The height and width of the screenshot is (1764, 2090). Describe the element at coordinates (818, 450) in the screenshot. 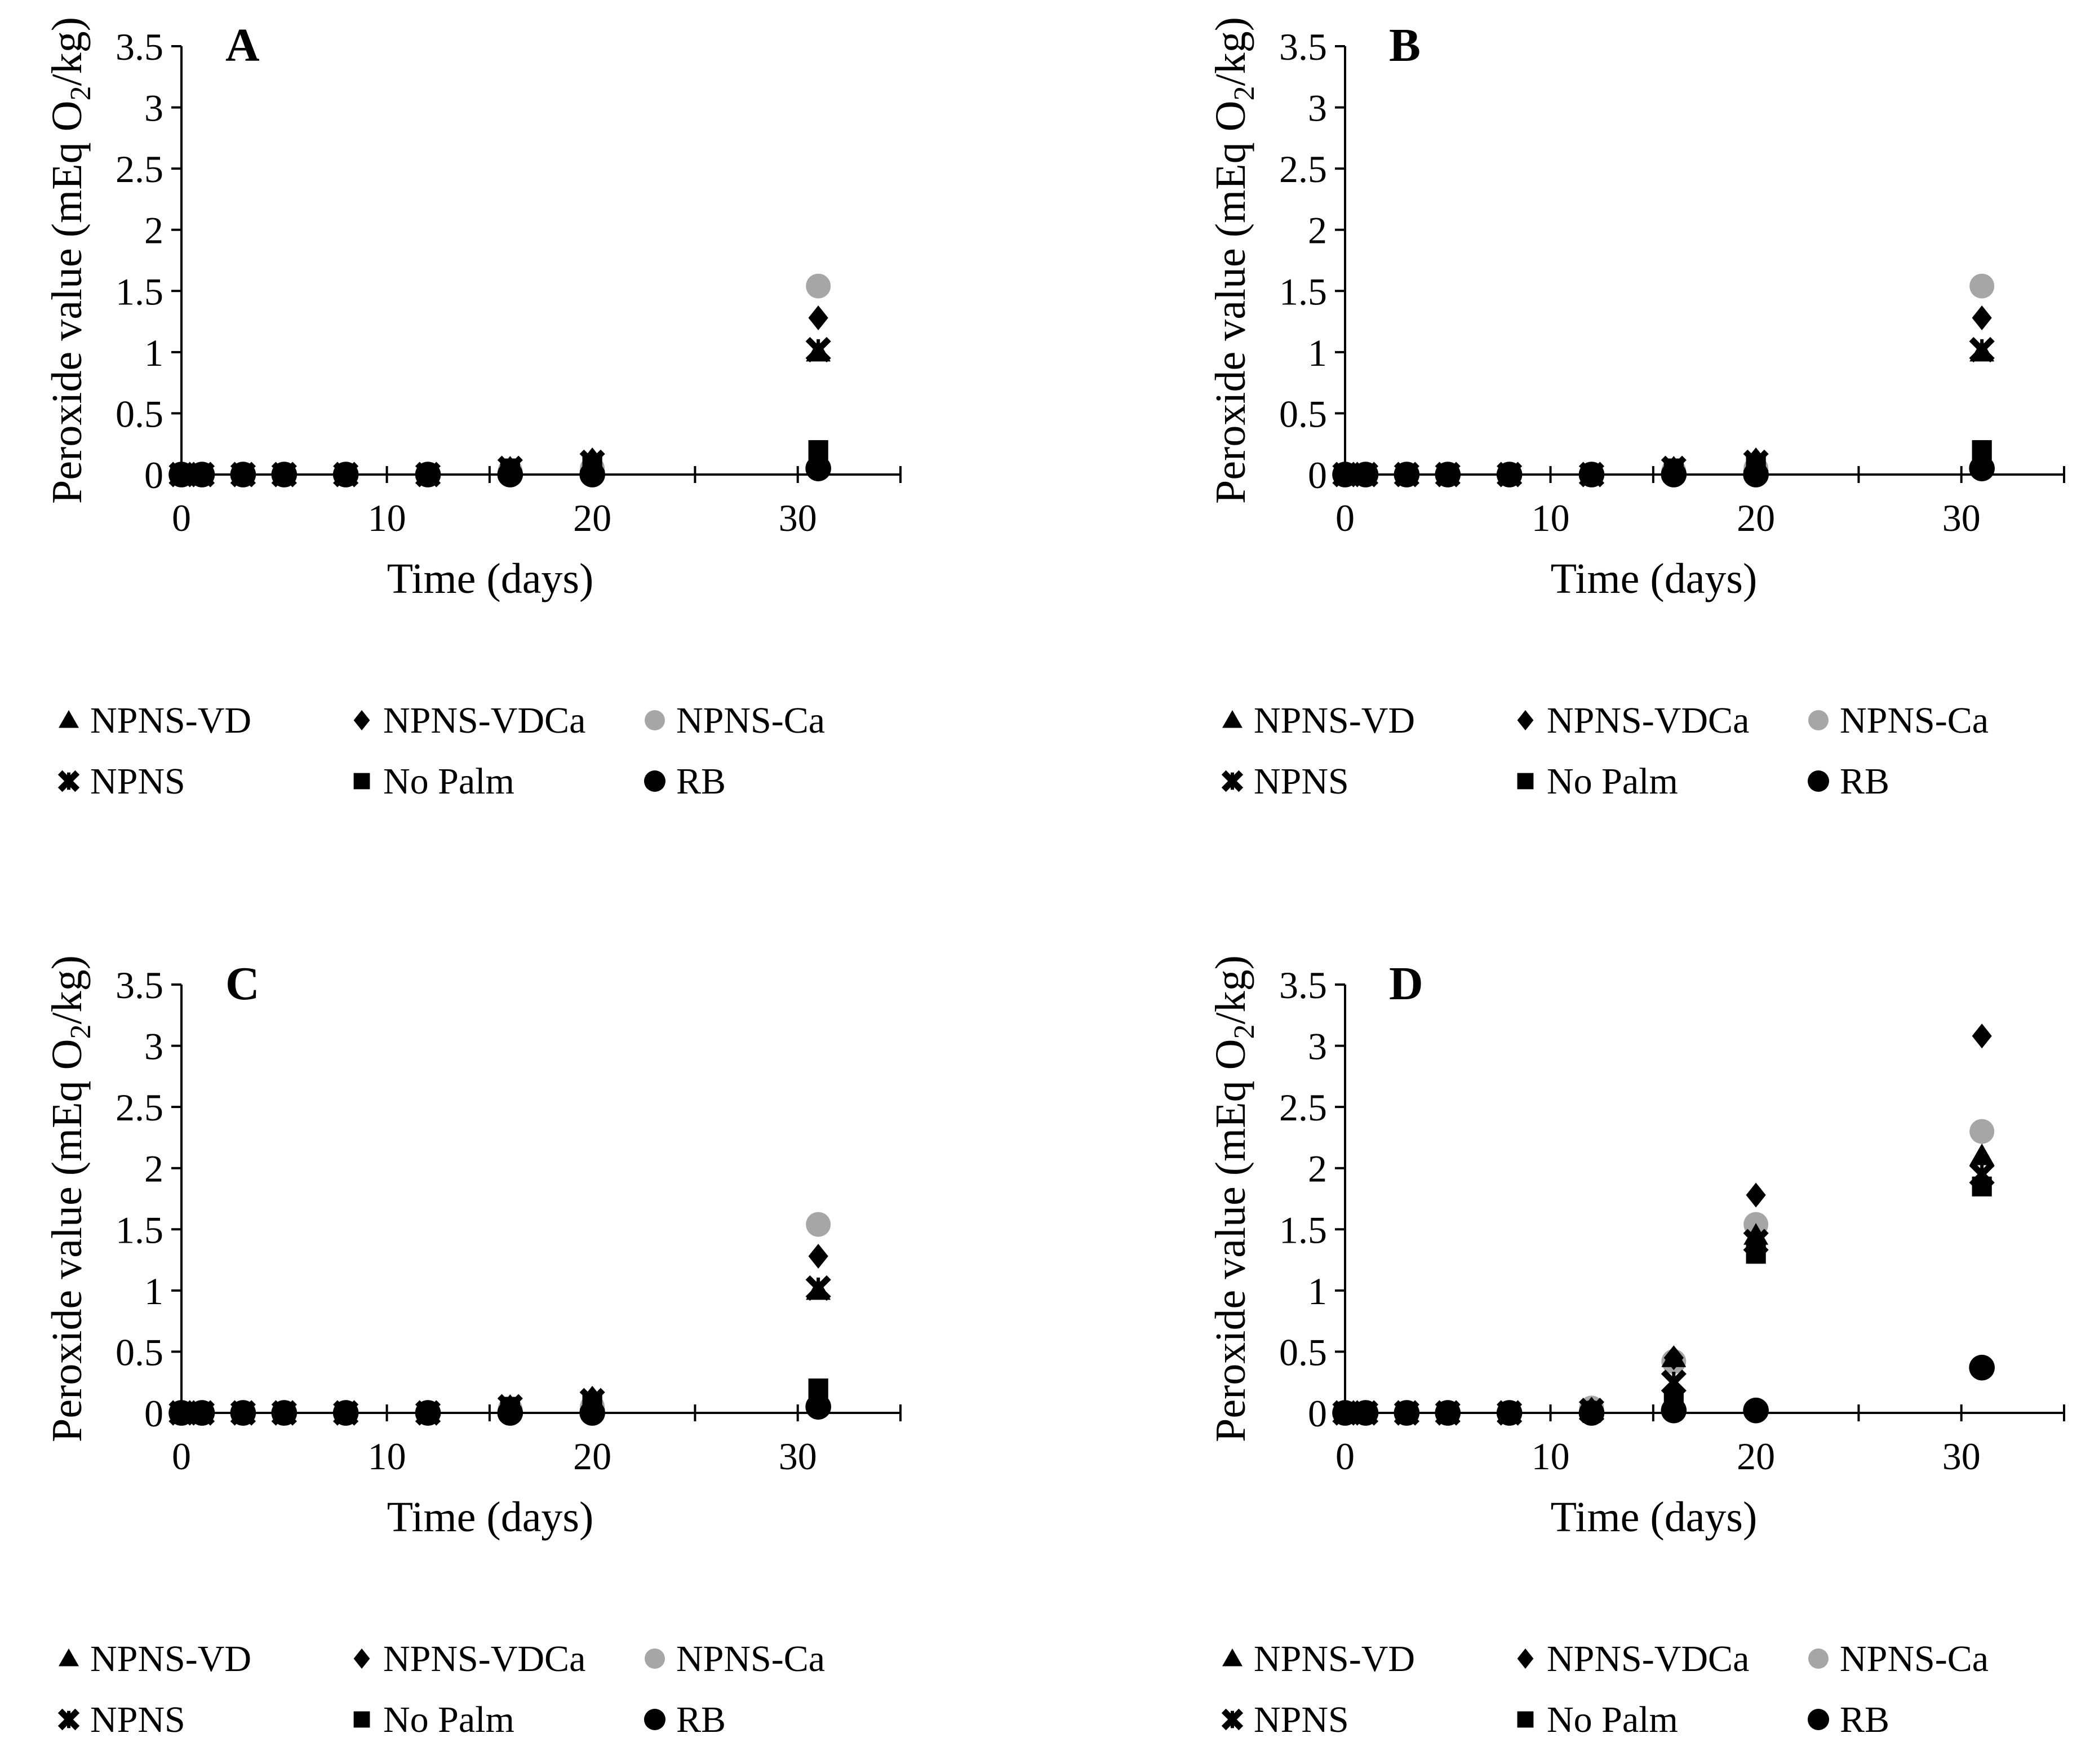

I see `data-point-square` at that location.